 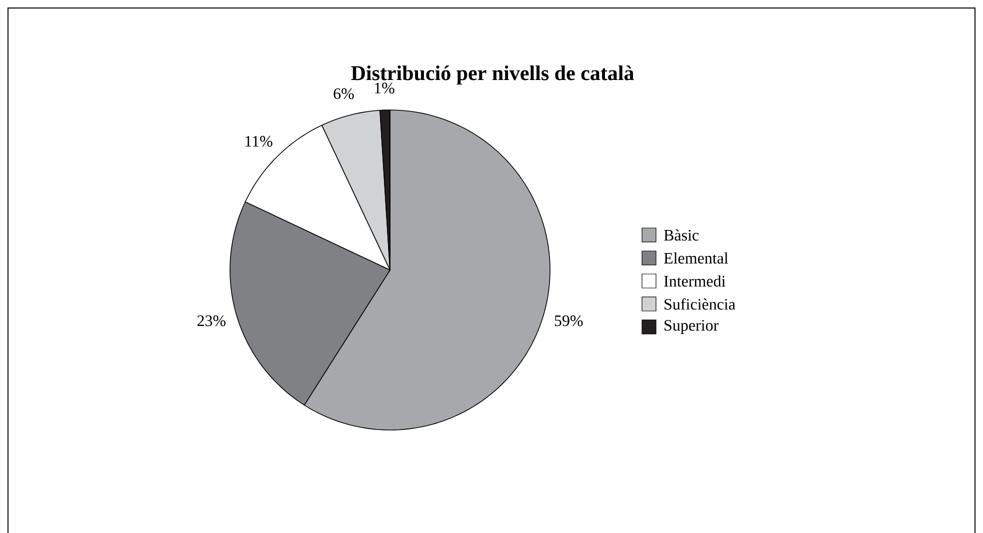 What do you see at coordinates (696, 258) in the screenshot?
I see `legend-label: Elemental` at bounding box center [696, 258].